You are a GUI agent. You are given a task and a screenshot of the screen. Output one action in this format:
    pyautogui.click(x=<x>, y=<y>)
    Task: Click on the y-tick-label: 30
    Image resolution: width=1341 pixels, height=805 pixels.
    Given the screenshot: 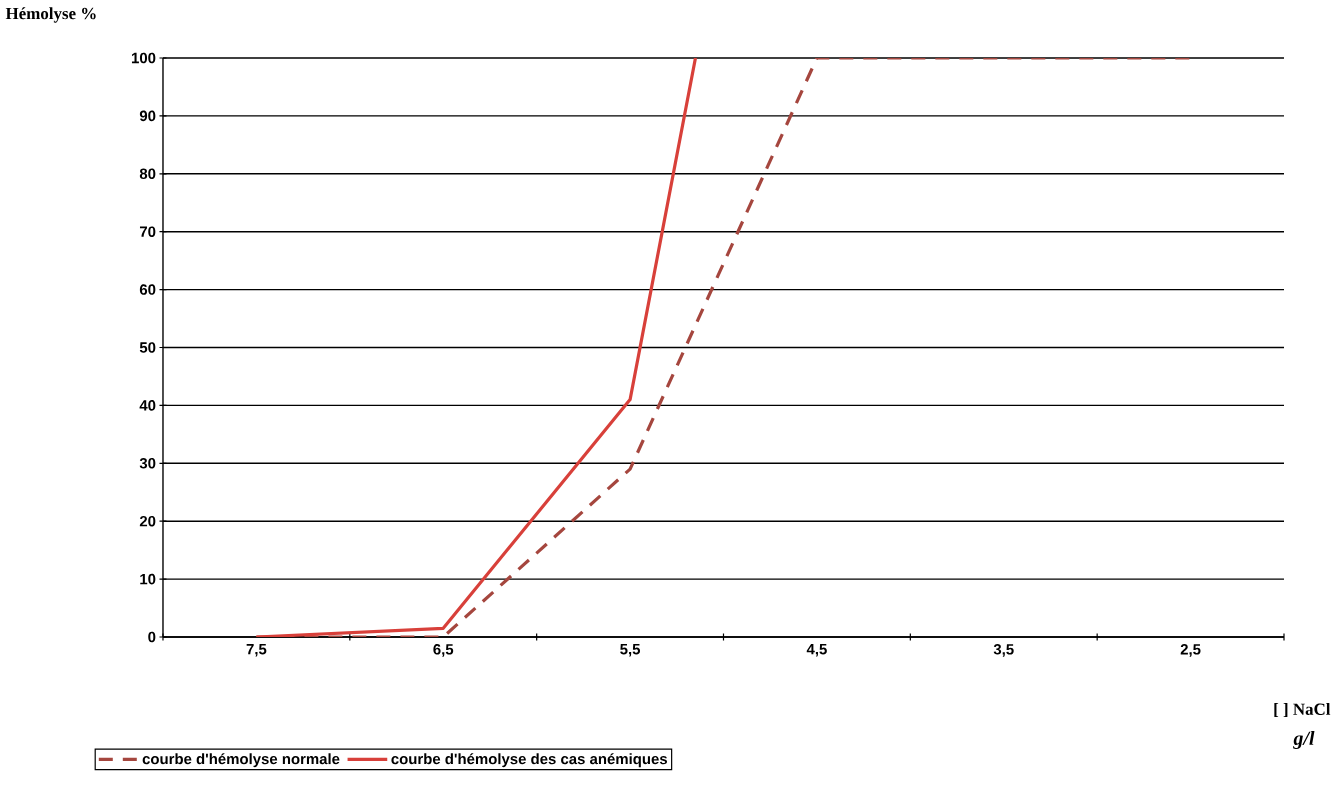 What is the action you would take?
    pyautogui.click(x=147, y=463)
    